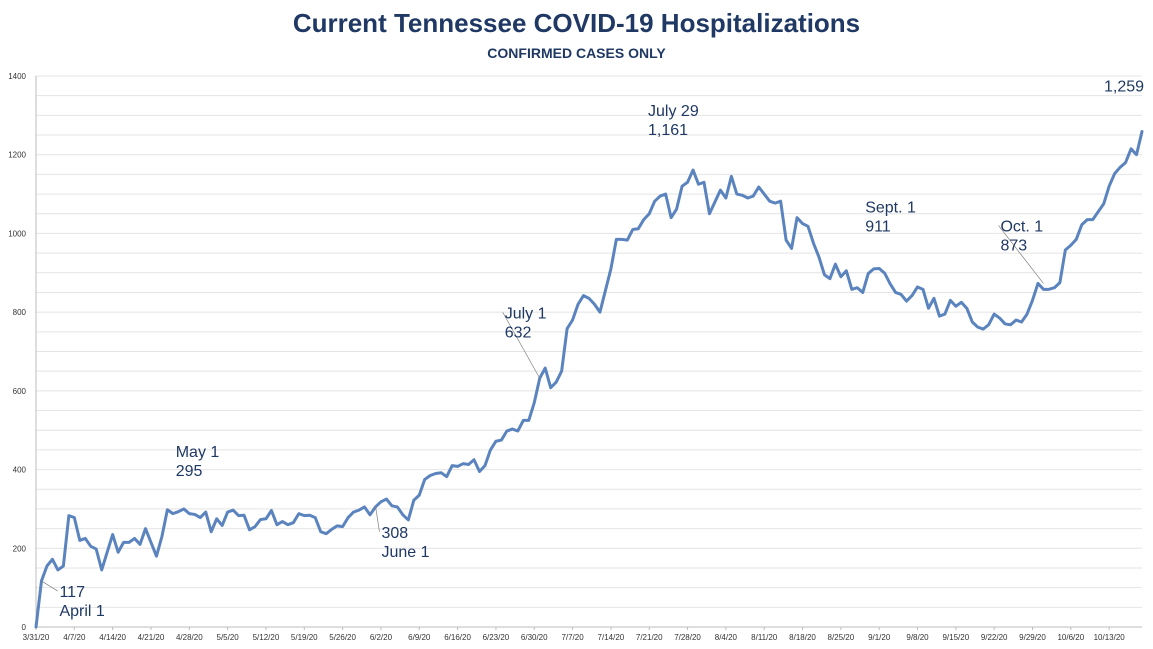  Describe the element at coordinates (673, 111) in the screenshot. I see `annotation-label: July 29` at that location.